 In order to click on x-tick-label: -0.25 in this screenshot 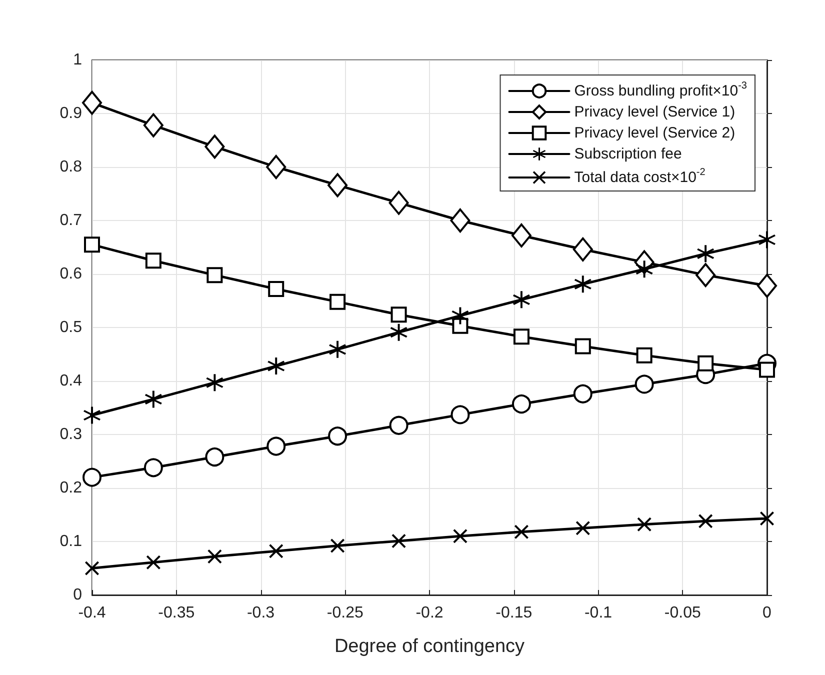, I will do `click(345, 613)`.